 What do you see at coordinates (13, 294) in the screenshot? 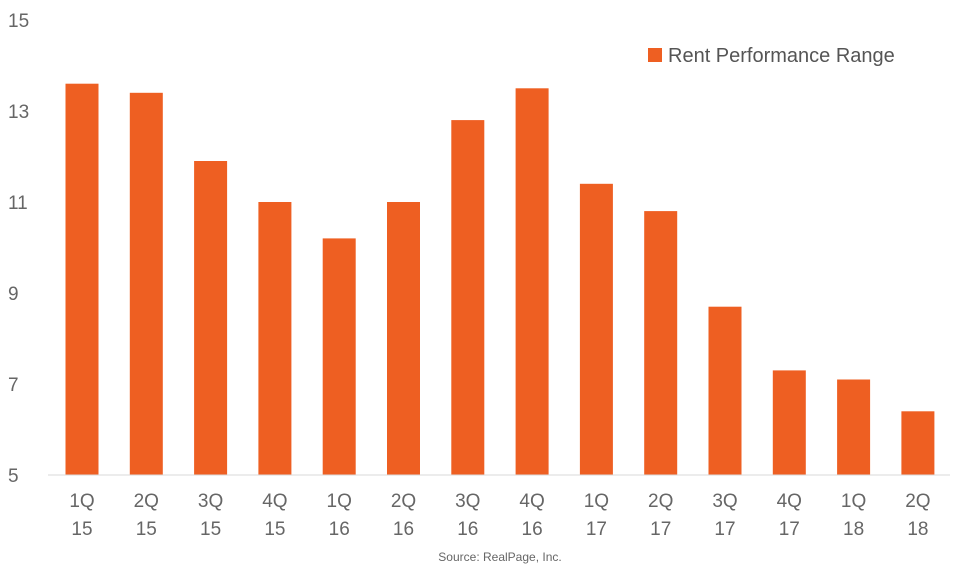
I see `y-tick-label: 9` at bounding box center [13, 294].